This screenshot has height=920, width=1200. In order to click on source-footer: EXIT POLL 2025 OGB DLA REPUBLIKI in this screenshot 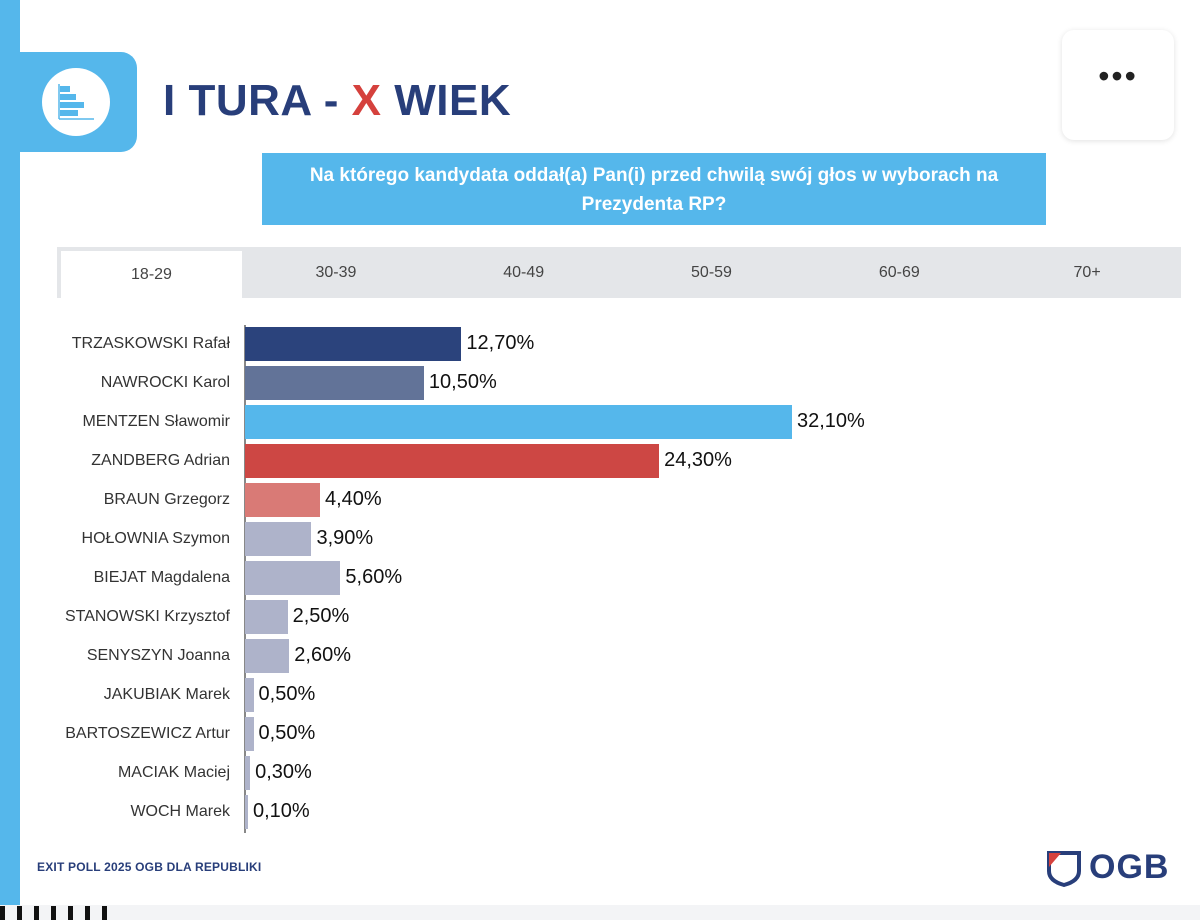, I will do `click(149, 867)`.